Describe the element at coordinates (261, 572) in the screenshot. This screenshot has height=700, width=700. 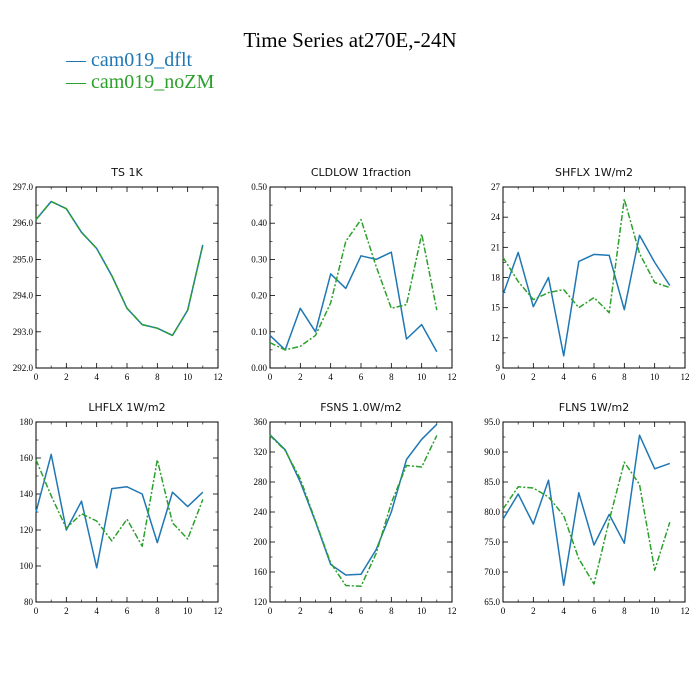
I see `y-tick-label: 160` at that location.